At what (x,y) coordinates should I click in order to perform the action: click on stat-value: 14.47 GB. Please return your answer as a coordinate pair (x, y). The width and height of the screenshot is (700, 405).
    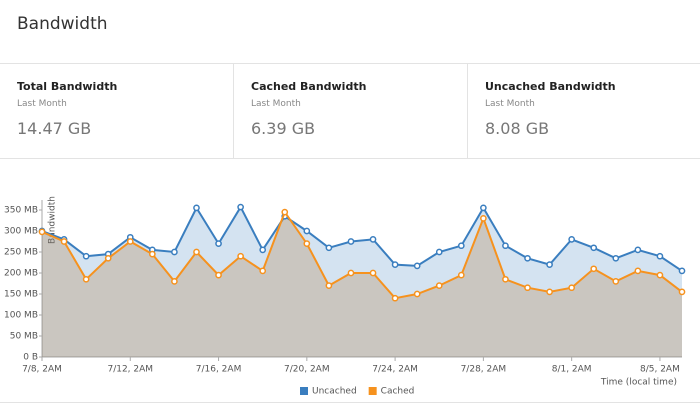
    Looking at the image, I should click on (54, 128).